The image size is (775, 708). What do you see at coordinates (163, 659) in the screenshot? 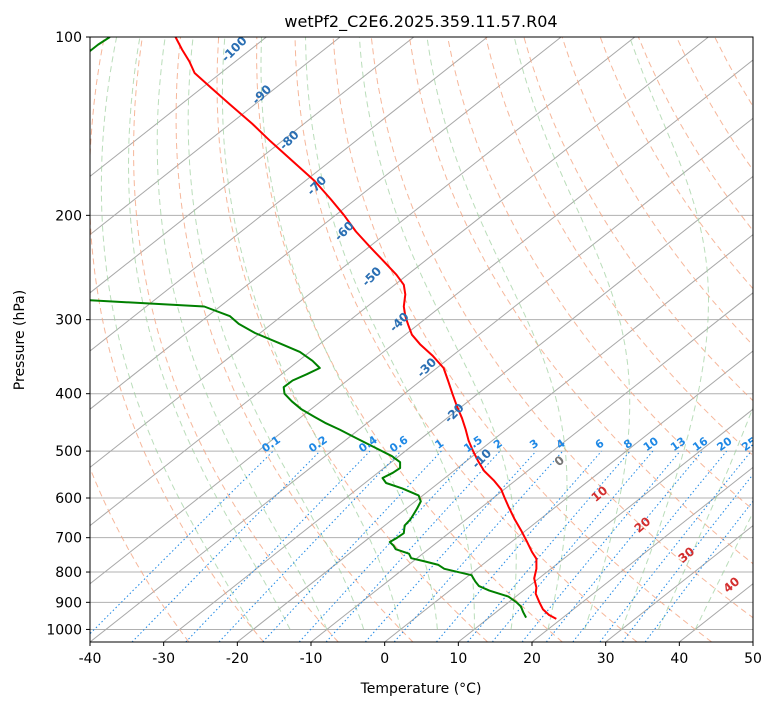
I see `x-tick-label: -30` at bounding box center [163, 659].